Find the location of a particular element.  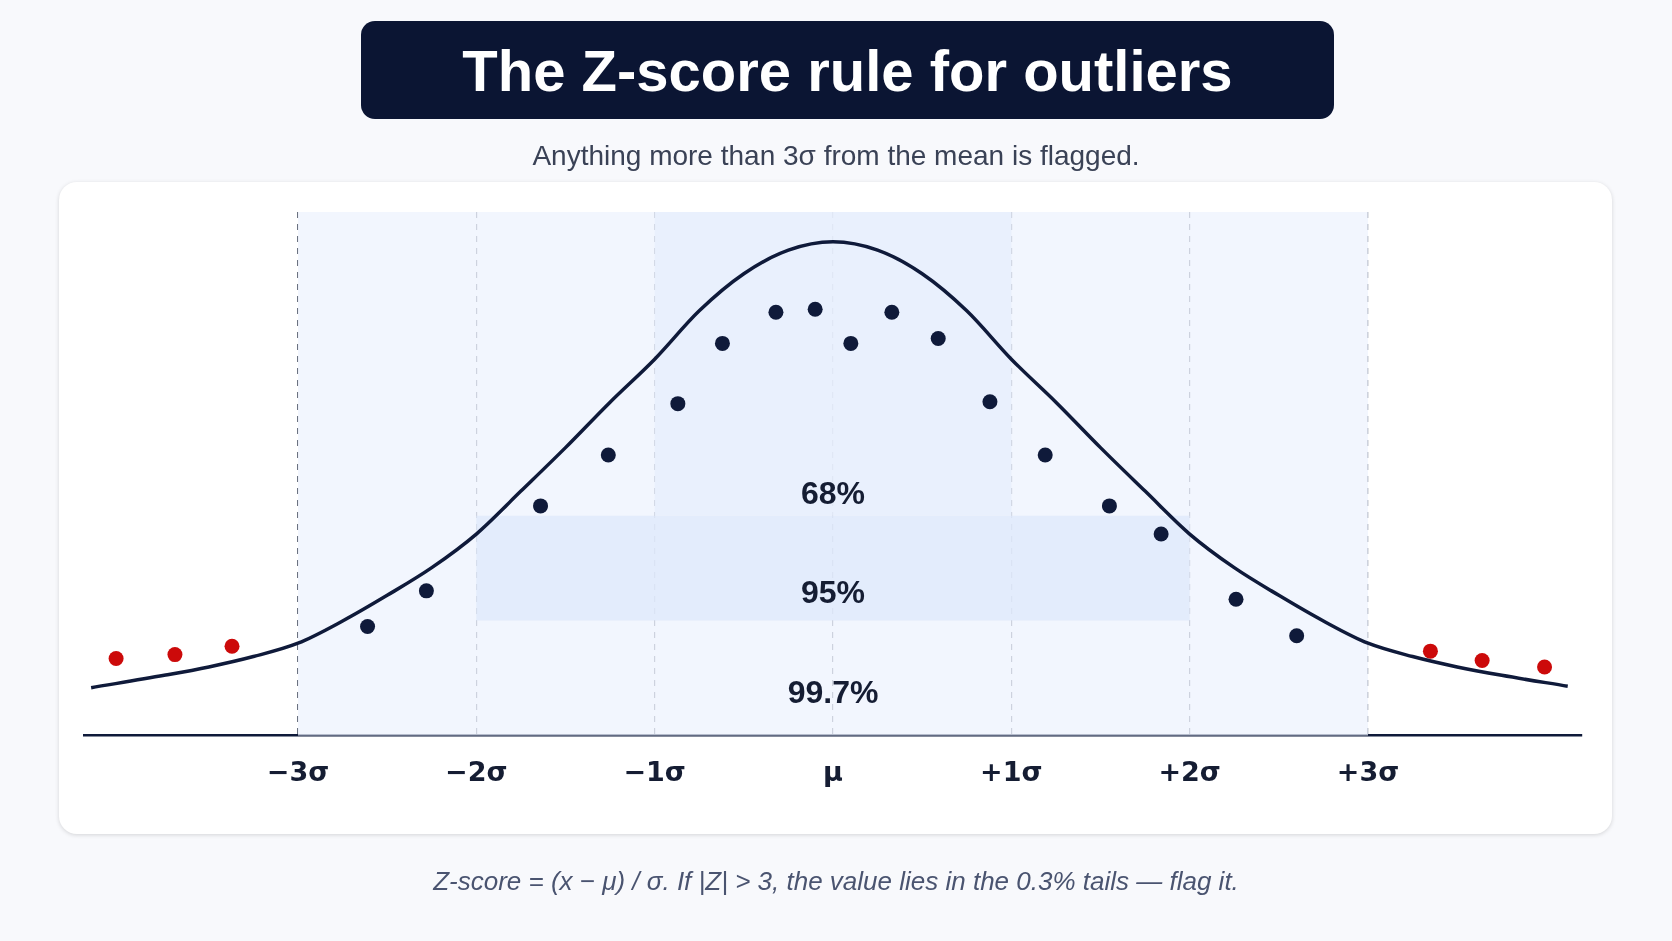

x-tick-label: +1σ is located at coordinates (1011, 771).